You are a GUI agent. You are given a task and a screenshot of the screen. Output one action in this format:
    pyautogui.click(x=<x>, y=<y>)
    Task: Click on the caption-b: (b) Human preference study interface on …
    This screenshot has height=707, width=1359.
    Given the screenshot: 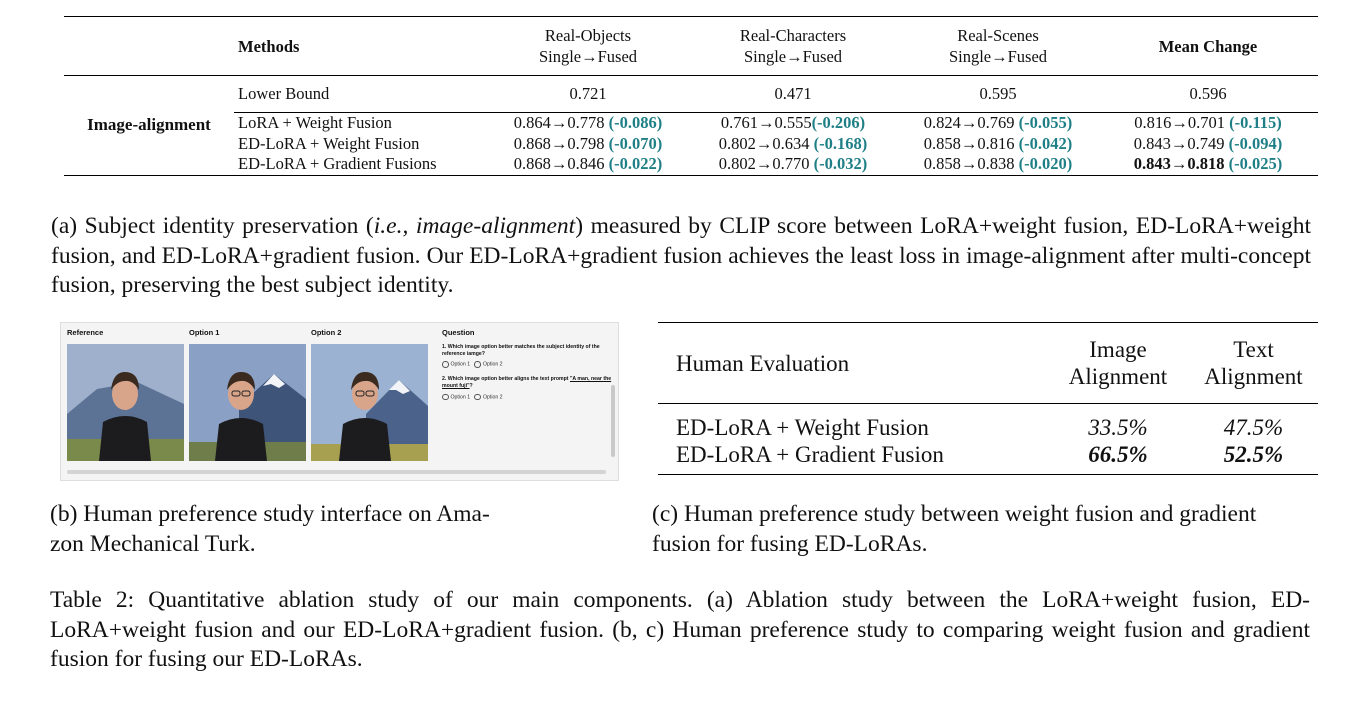 What is the action you would take?
    pyautogui.click(x=270, y=529)
    